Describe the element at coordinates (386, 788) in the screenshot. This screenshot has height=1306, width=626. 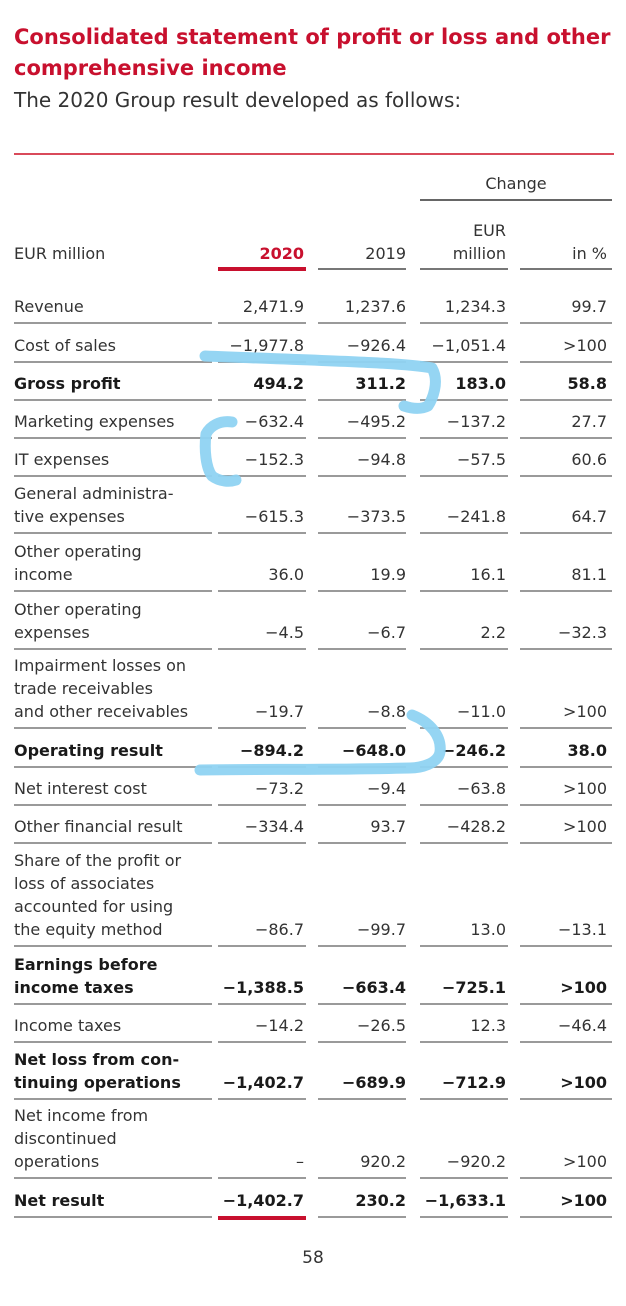
I see `value-2019: −9.4` at that location.